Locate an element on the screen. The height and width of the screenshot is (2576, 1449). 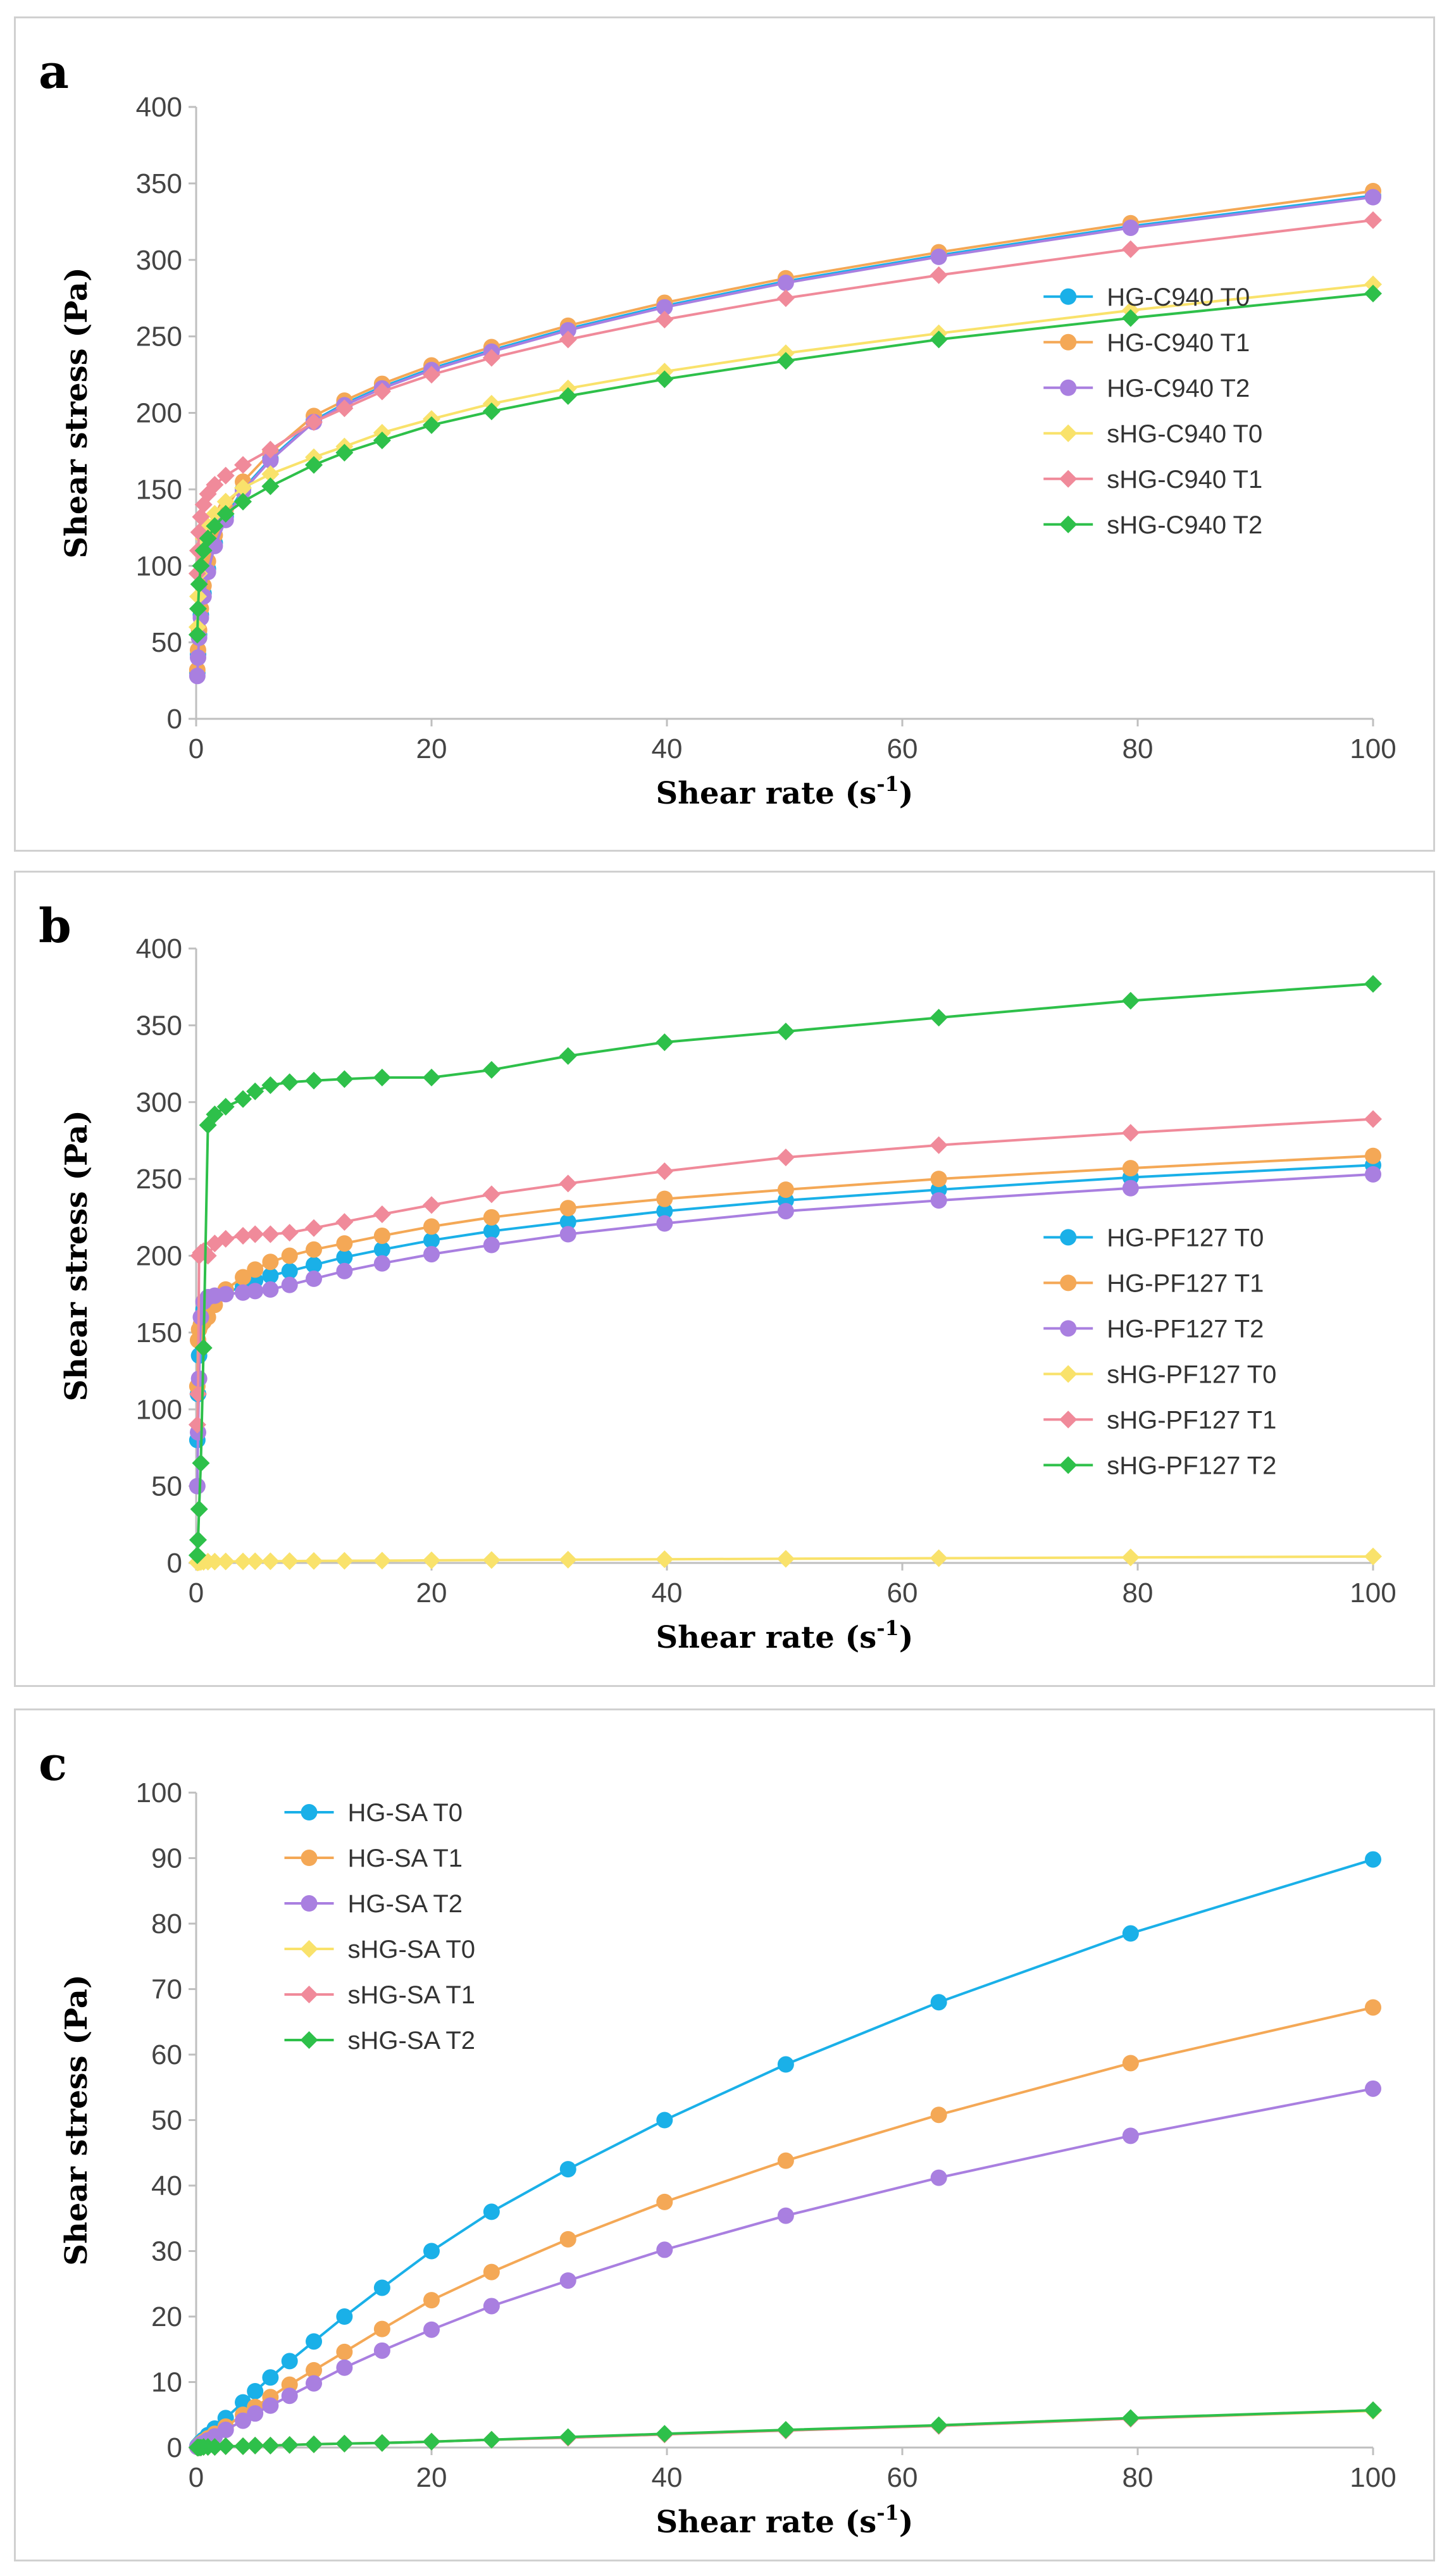
y-tick-label: 350 is located at coordinates (159, 1025).